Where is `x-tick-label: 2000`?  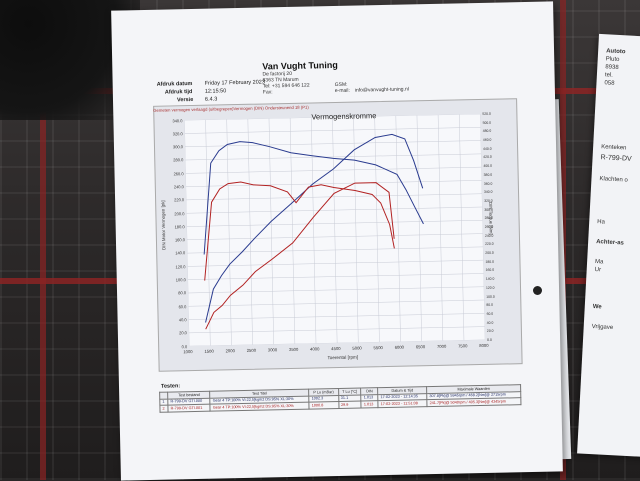
x-tick-label: 2000 is located at coordinates (230, 351).